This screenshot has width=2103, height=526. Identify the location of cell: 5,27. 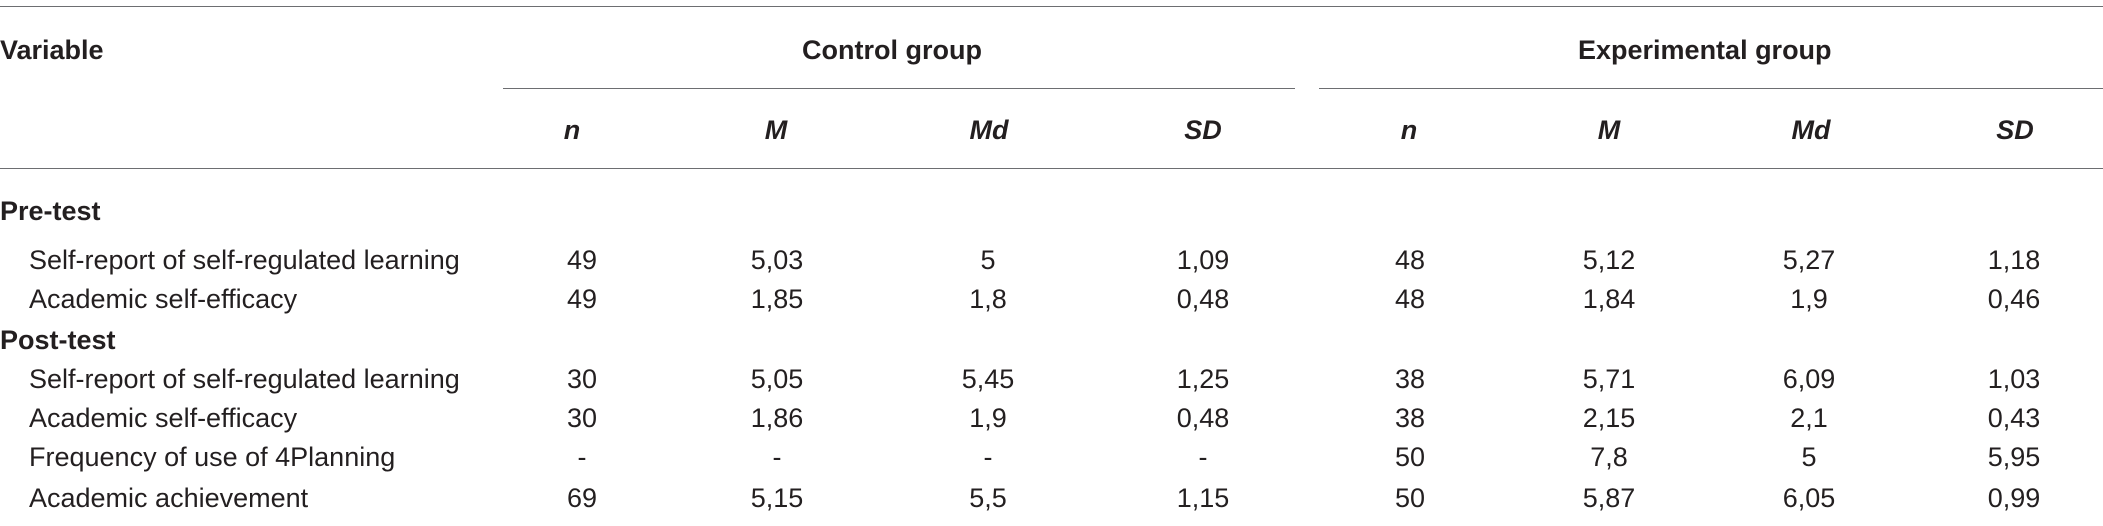
(1809, 260).